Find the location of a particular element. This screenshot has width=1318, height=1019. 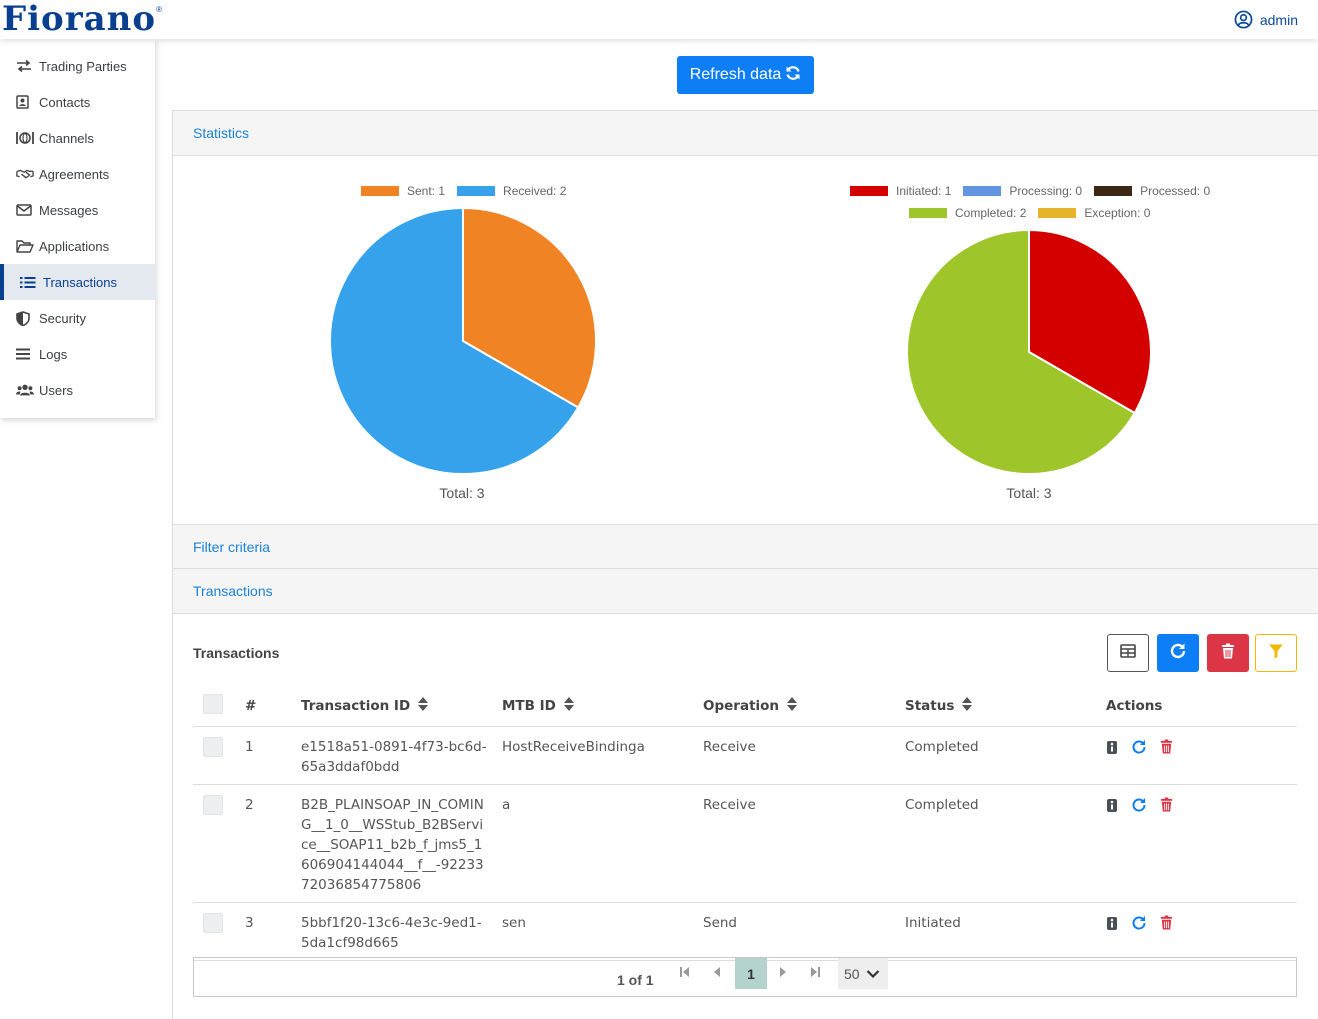

table-icon is located at coordinates (1128, 653).